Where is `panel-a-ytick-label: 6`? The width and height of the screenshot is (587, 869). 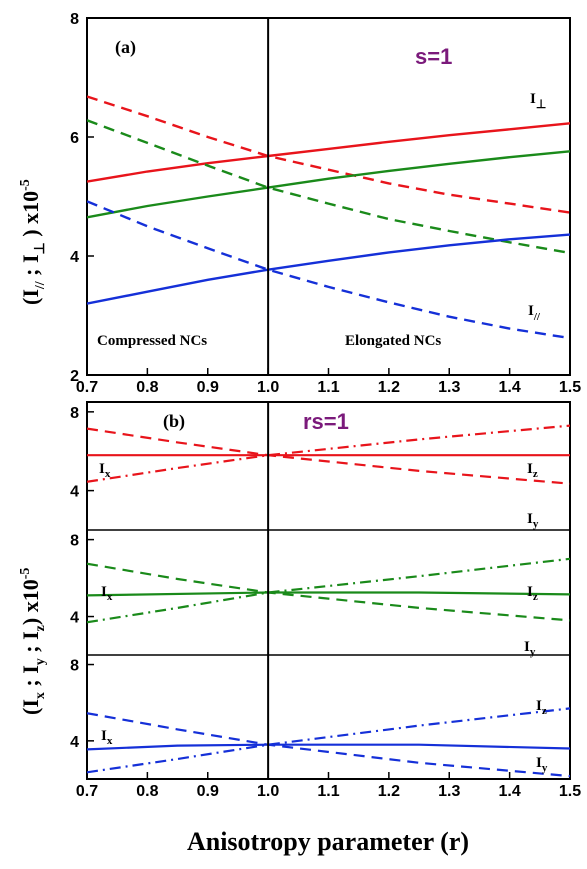 panel-a-ytick-label: 6 is located at coordinates (74, 138).